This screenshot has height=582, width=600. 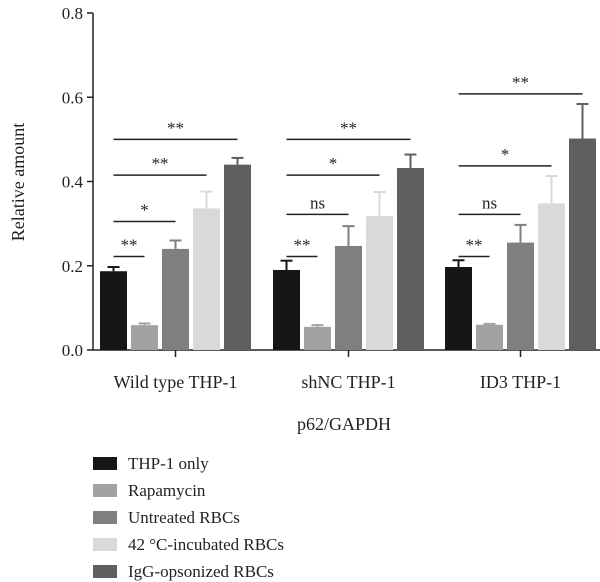 What do you see at coordinates (72, 13) in the screenshot?
I see `y-tick-label: 0.8` at bounding box center [72, 13].